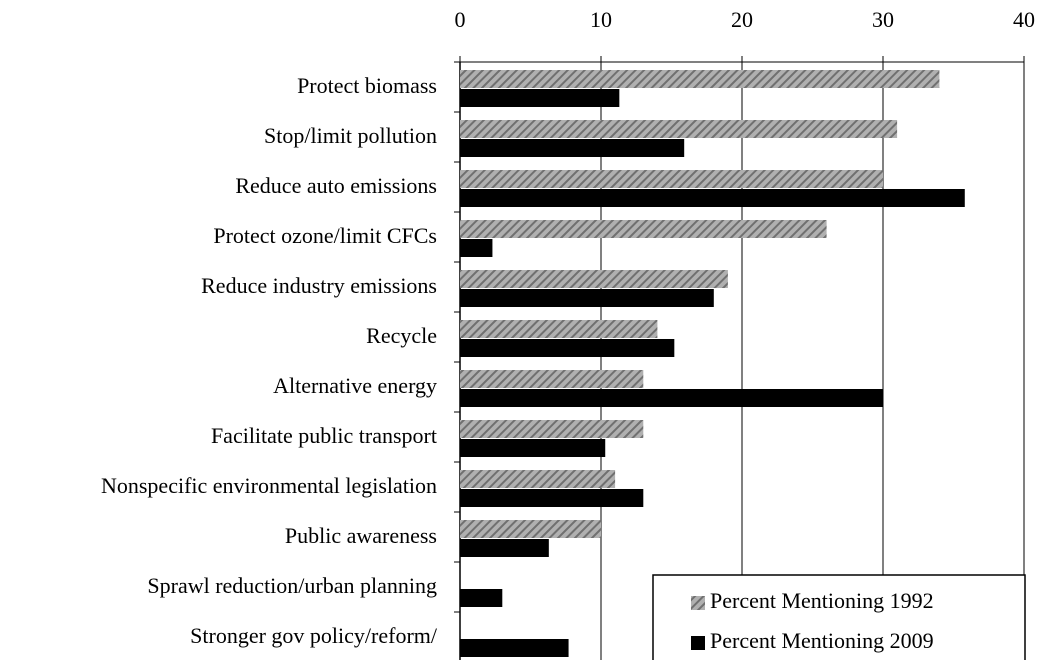 The image size is (1048, 660). What do you see at coordinates (324, 435) in the screenshot?
I see `y-tick-label: Facilitate public transport` at bounding box center [324, 435].